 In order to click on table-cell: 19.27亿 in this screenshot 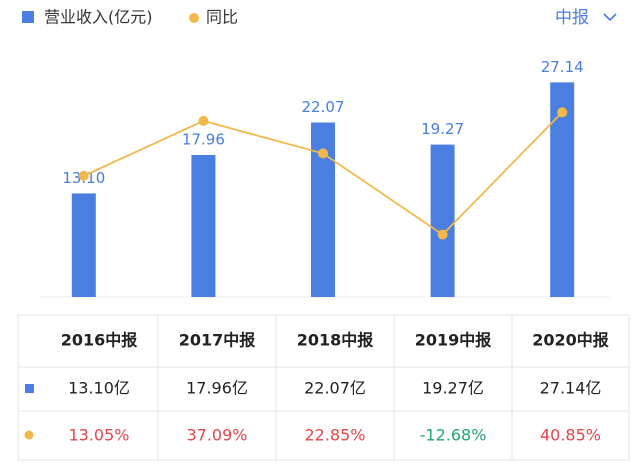, I will do `click(453, 388)`.